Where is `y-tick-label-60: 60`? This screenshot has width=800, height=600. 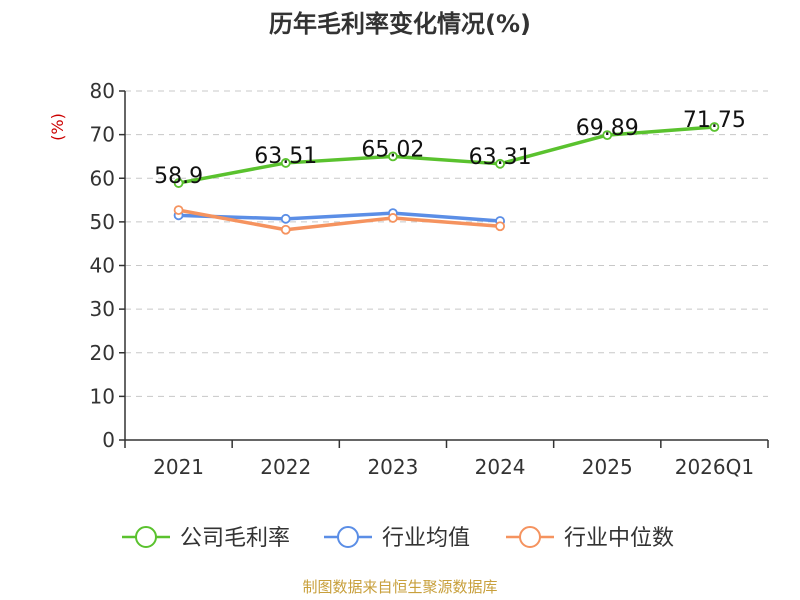
y-tick-label-60: 60 is located at coordinates (102, 178).